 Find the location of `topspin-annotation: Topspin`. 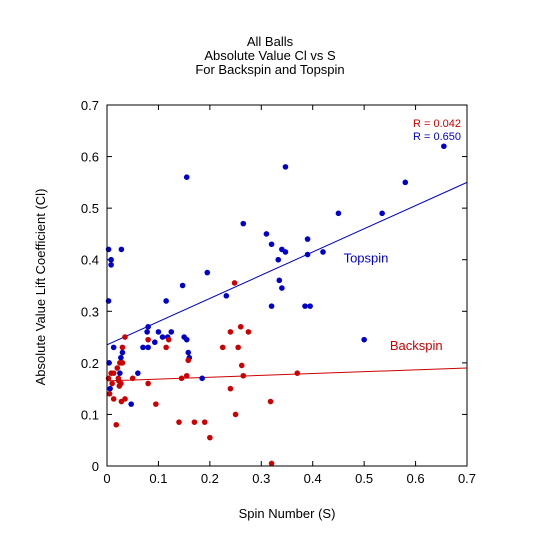

topspin-annotation: Topspin is located at coordinates (366, 257).